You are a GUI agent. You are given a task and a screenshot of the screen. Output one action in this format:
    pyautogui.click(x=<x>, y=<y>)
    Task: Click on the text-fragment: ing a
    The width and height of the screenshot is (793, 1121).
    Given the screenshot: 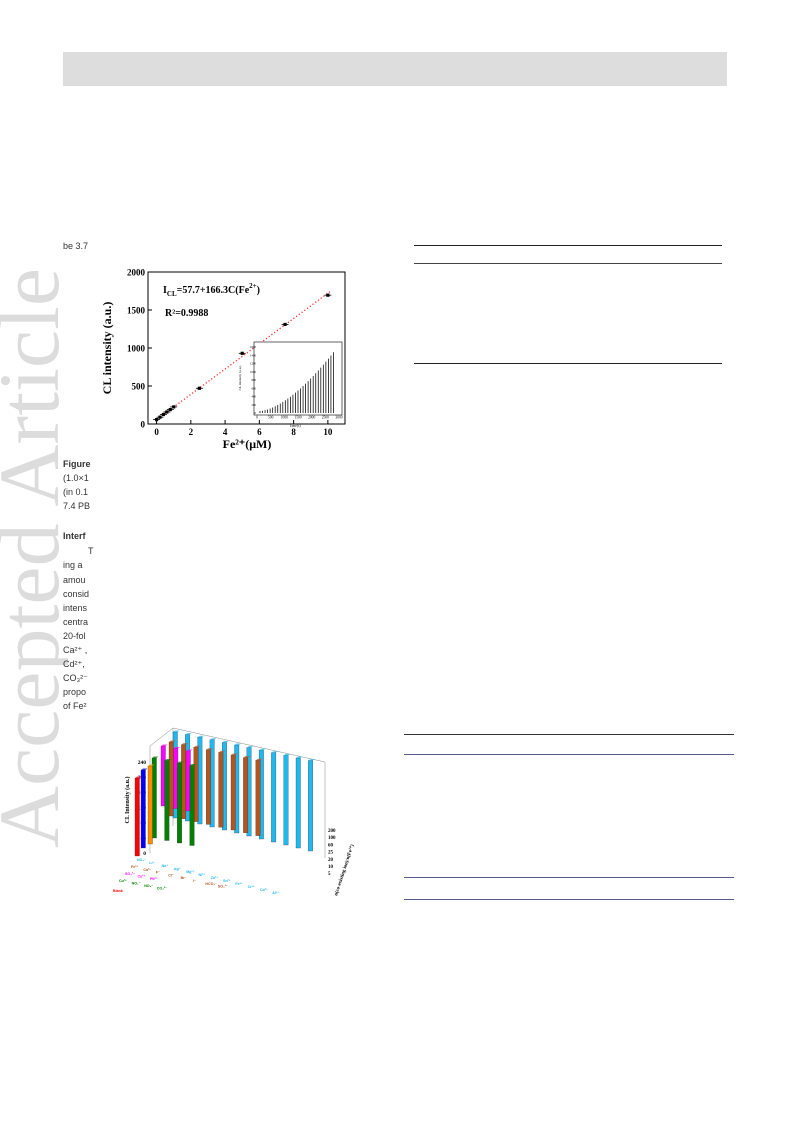 What is the action you would take?
    pyautogui.click(x=73, y=565)
    